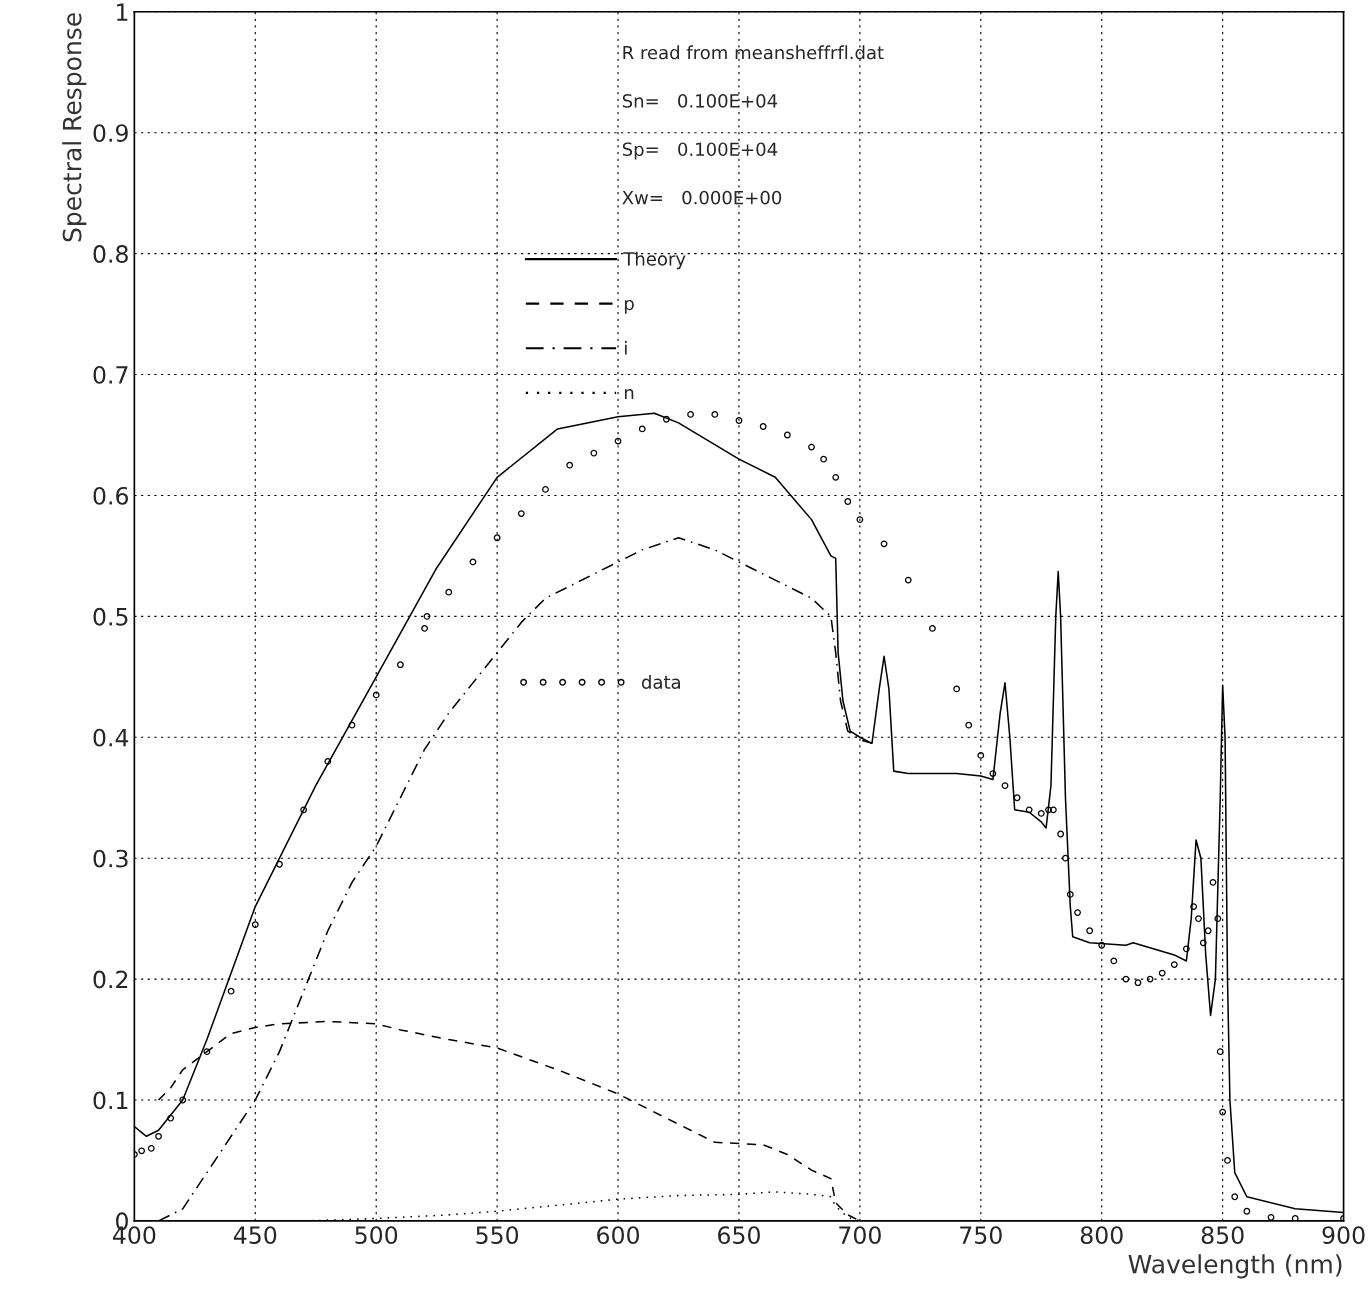 Image resolution: width=1371 pixels, height=1310 pixels. Describe the element at coordinates (1101, 1235) in the screenshot. I see `x-tick-label: 800` at that location.